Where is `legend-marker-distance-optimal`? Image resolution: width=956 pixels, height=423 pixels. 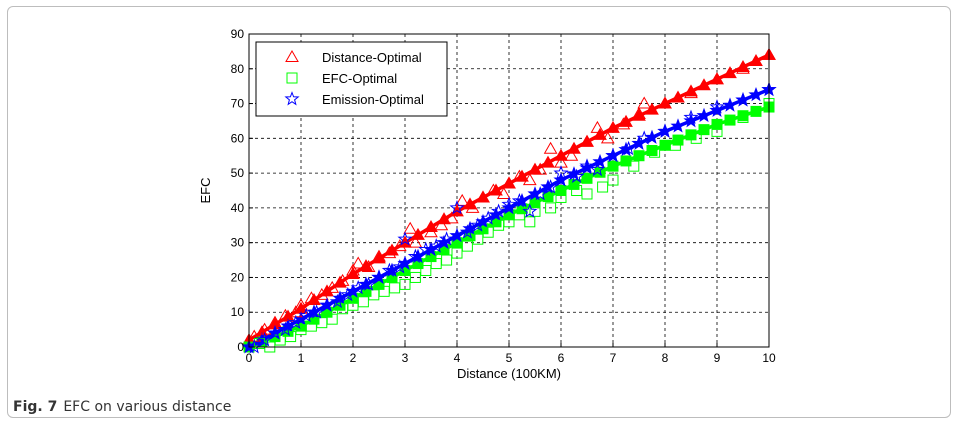
legend-marker-distance-optimal is located at coordinates (292, 55).